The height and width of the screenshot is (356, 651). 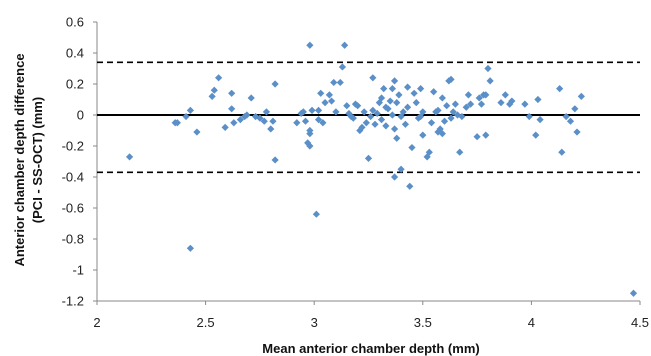 I want to click on x-tick-label: 2.5, so click(x=206, y=322).